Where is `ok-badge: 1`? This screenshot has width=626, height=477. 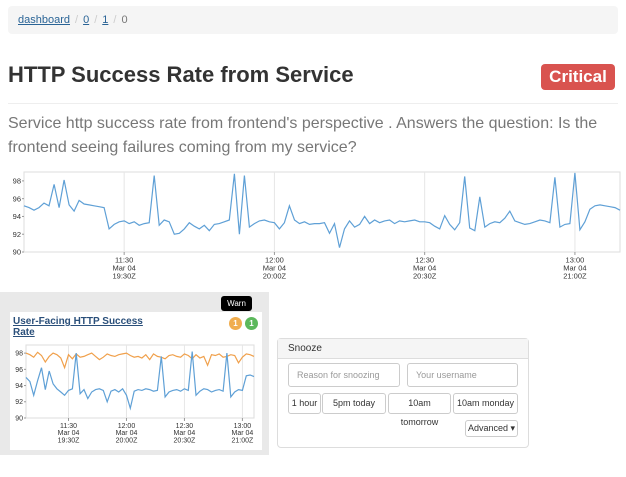 ok-badge: 1 is located at coordinates (251, 323).